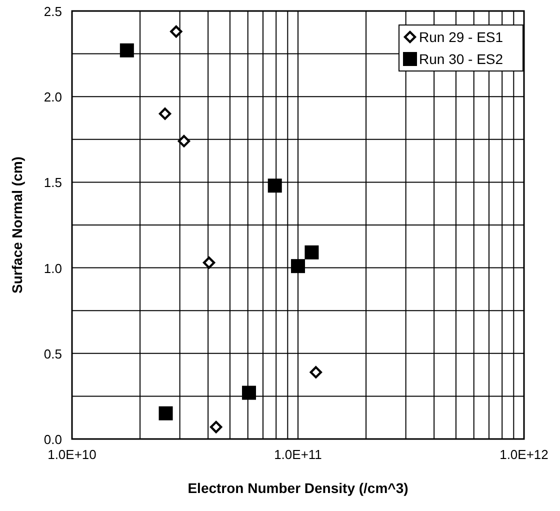  I want to click on x-tick-label: 1.0E+10, so click(72, 454).